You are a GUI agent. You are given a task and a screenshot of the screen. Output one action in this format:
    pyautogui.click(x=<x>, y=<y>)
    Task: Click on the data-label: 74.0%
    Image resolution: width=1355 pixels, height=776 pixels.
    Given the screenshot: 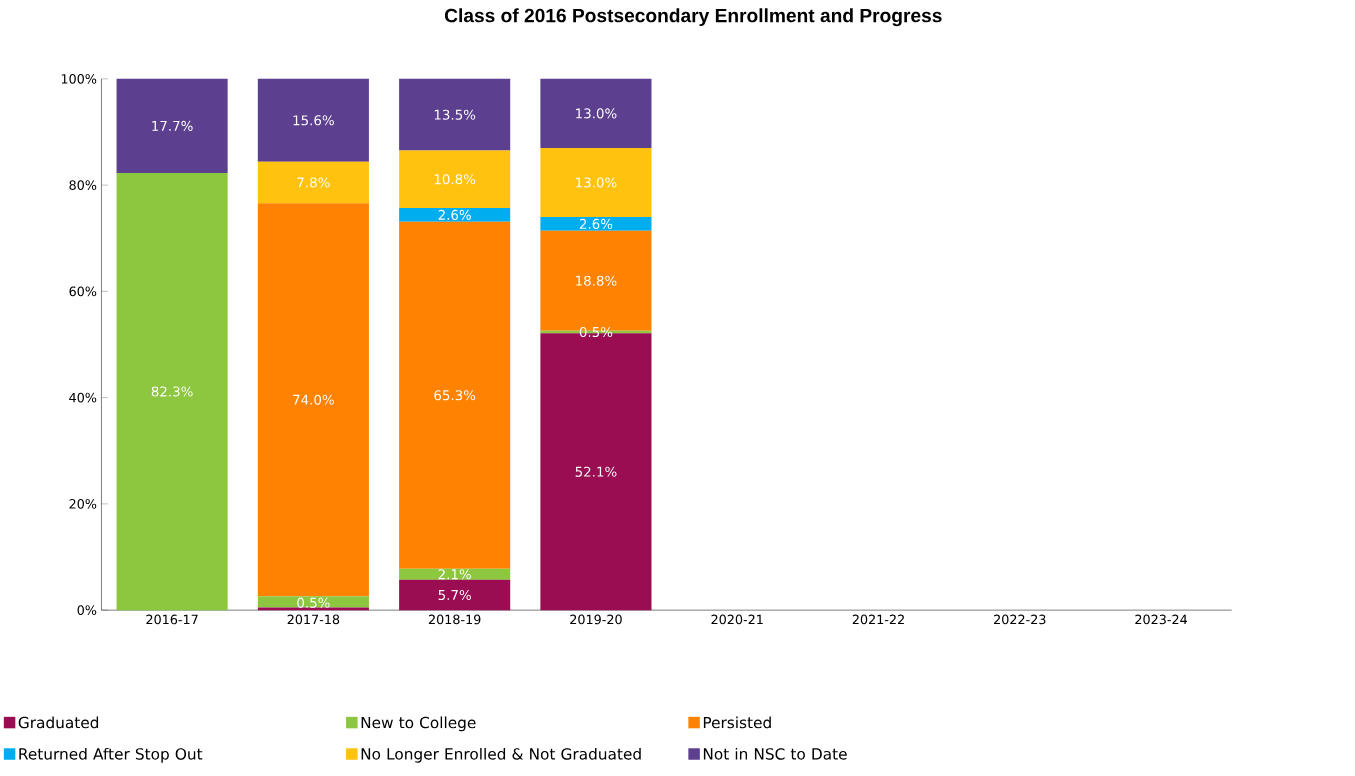 What is the action you would take?
    pyautogui.click(x=313, y=399)
    